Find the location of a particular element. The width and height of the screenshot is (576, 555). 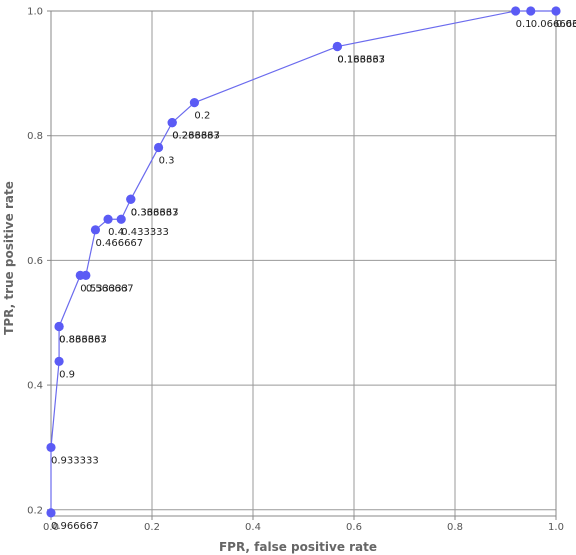

point-label: 0.9 is located at coordinates (67, 374).